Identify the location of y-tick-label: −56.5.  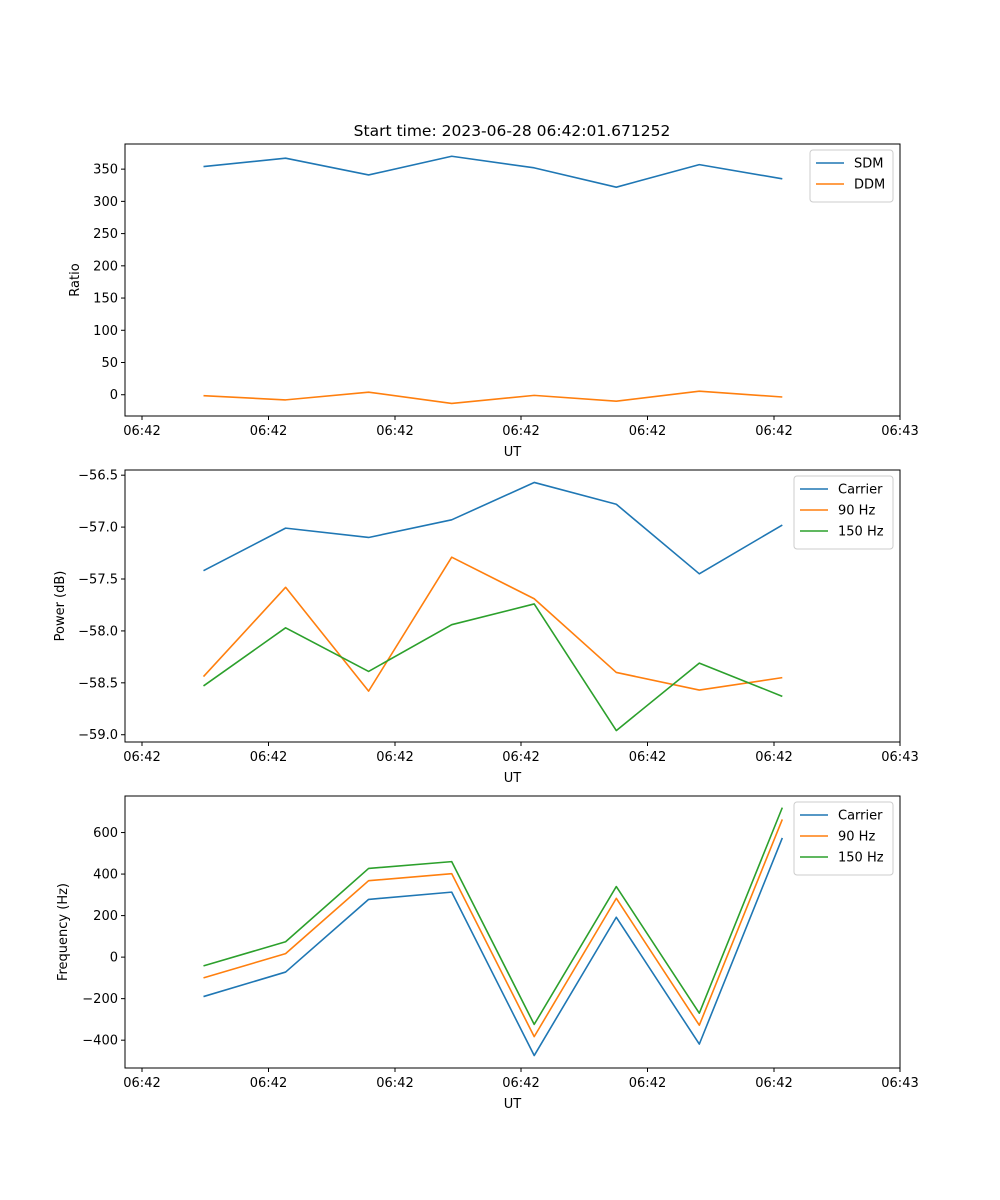
(98, 476).